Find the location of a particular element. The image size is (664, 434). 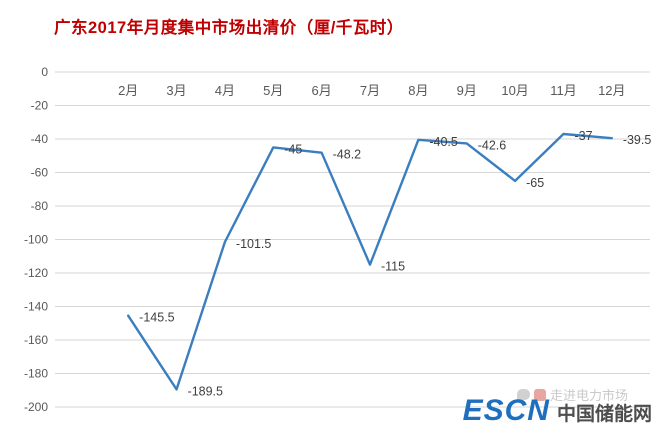

data-label: -65 is located at coordinates (535, 183).